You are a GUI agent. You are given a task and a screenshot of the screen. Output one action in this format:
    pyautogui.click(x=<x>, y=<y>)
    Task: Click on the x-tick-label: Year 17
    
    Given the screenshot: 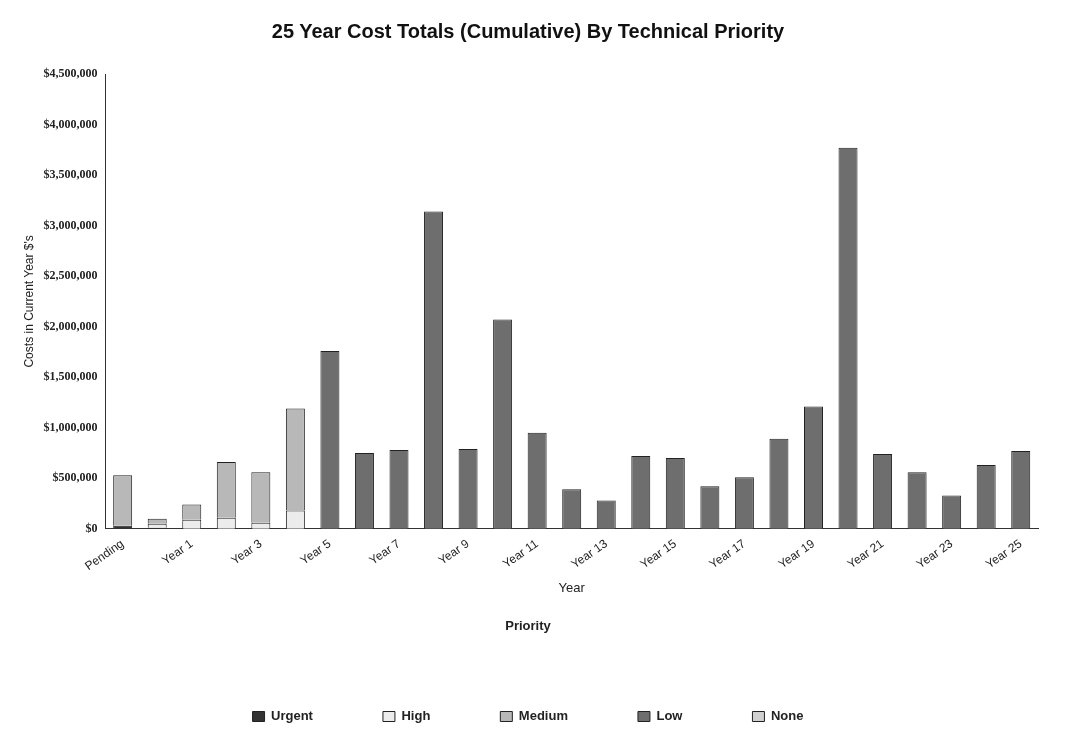 What is the action you would take?
    pyautogui.click(x=727, y=554)
    